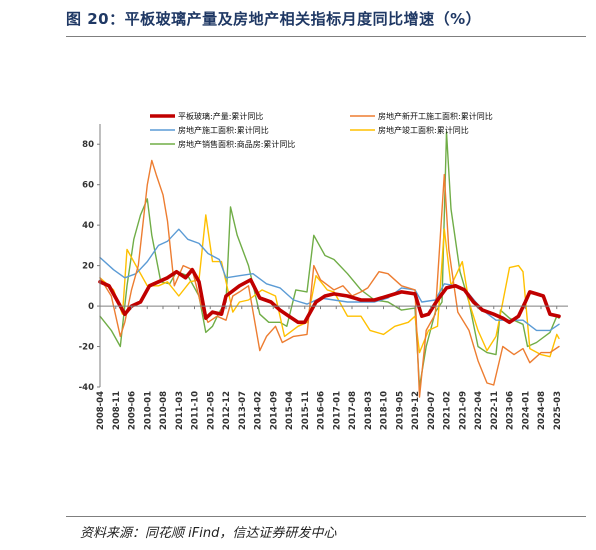  What do you see at coordinates (88, 186) in the screenshot?
I see `y-tick-label: 60` at bounding box center [88, 186].